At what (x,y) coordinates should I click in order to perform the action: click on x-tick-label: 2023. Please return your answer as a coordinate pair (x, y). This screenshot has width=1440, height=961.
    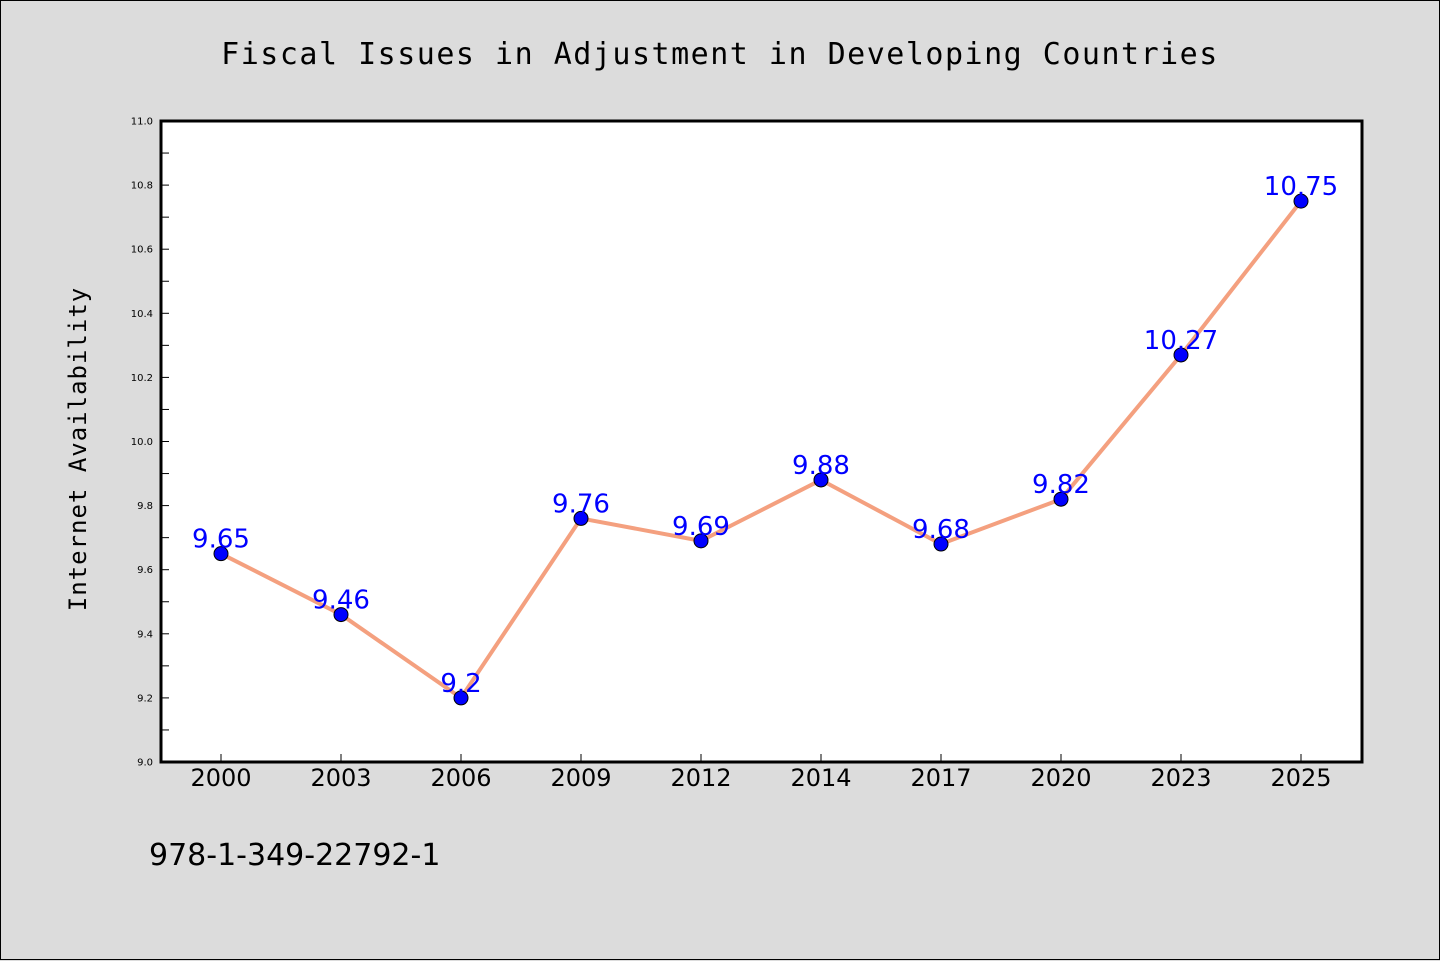
    Looking at the image, I should click on (1180, 778).